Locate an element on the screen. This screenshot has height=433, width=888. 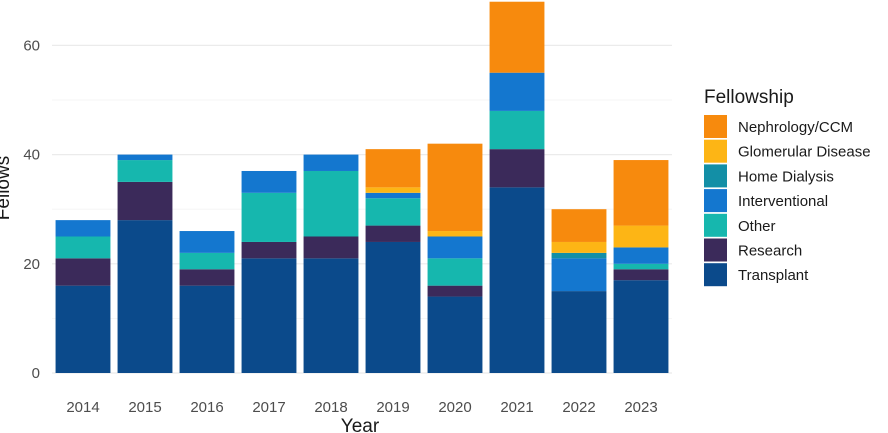
bar-2017-transplant is located at coordinates (269, 315).